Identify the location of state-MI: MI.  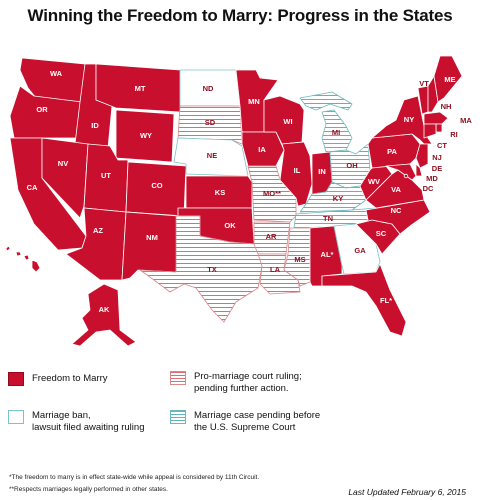
(326, 122).